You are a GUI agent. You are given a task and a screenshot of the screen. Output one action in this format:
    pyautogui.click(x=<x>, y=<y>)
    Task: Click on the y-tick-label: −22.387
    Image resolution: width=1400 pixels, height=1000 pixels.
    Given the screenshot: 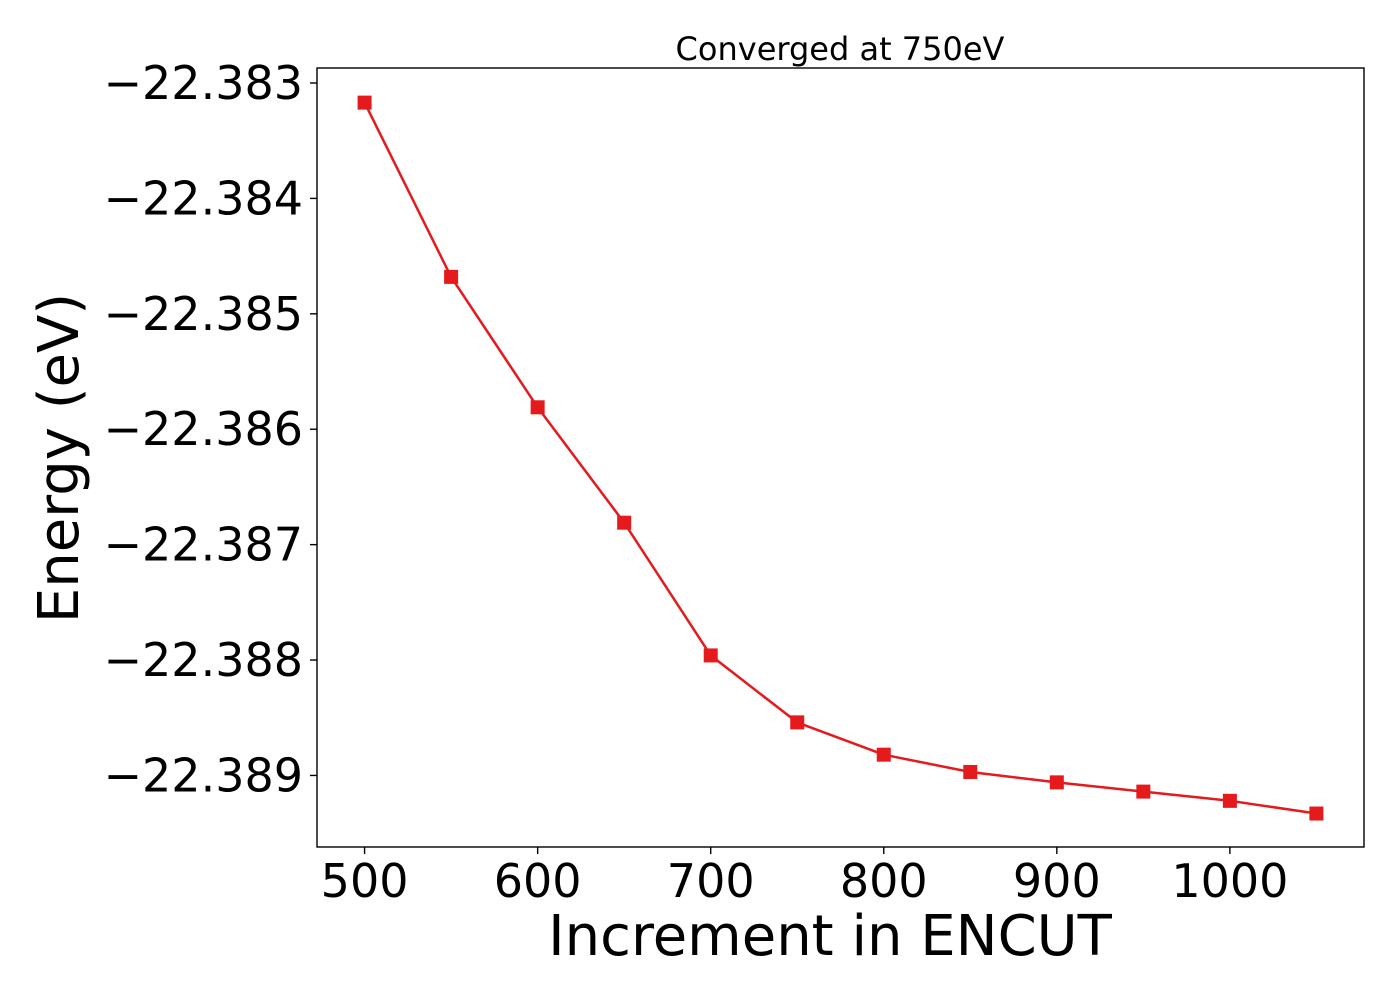 What is the action you would take?
    pyautogui.click(x=204, y=545)
    